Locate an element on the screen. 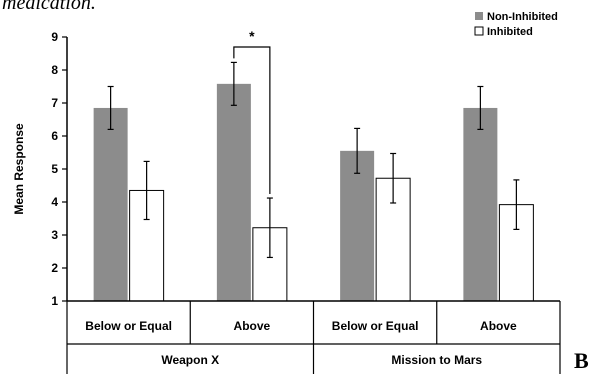  y-tick-label: 8 is located at coordinates (54, 70).